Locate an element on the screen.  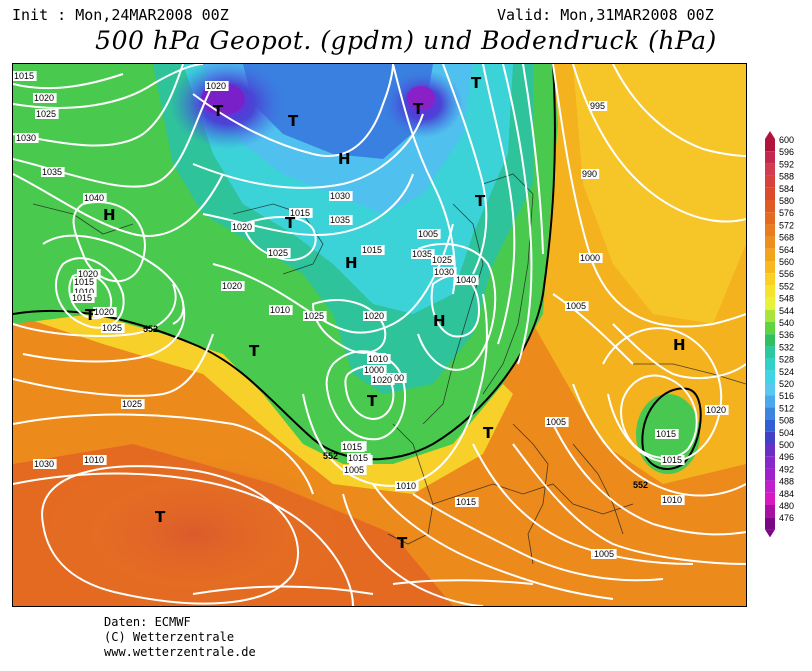
legend-bottom-arrow is located at coordinates (770, 533).